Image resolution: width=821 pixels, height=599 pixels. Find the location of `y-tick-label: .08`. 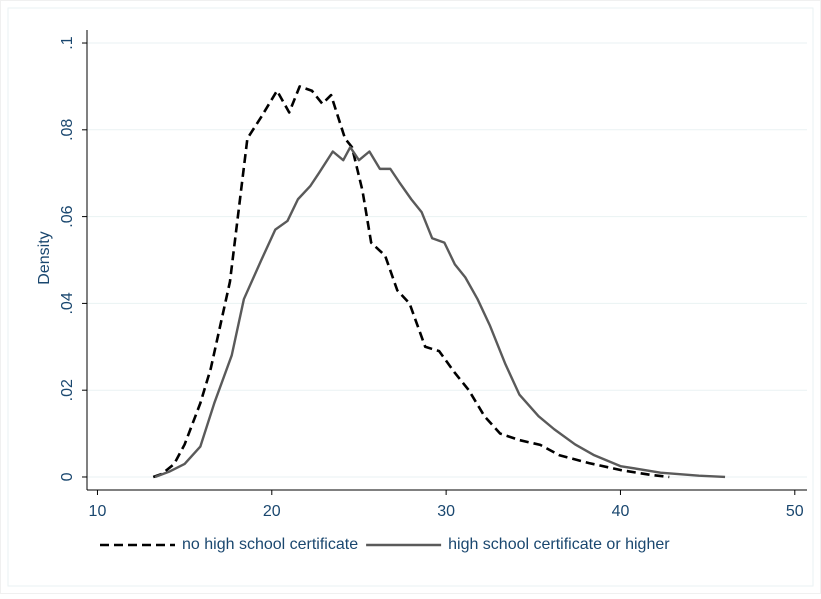

y-tick-label: .08 is located at coordinates (67, 130).